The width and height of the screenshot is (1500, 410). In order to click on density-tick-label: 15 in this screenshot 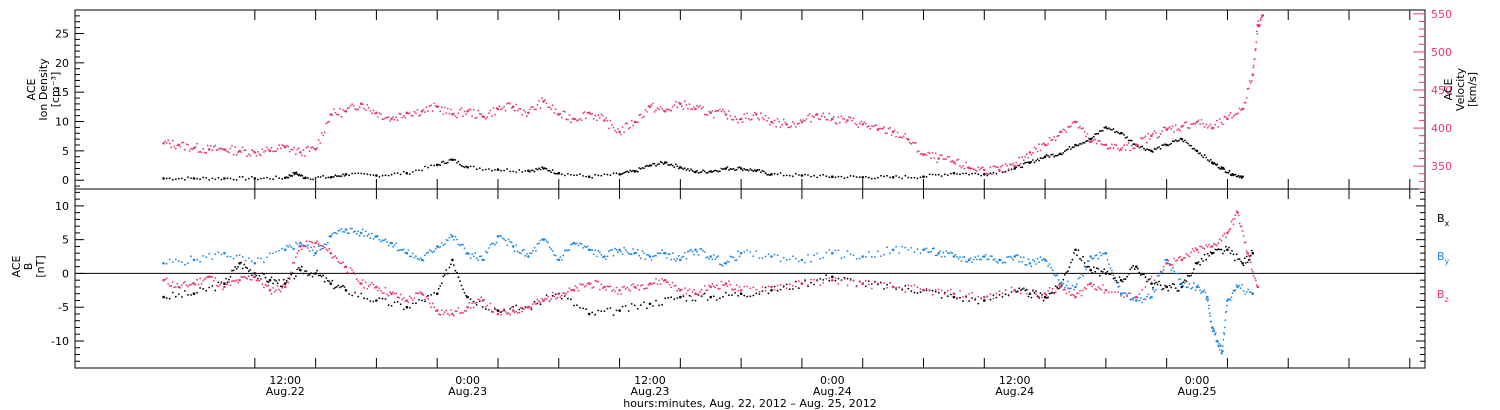, I will do `click(62, 92)`.